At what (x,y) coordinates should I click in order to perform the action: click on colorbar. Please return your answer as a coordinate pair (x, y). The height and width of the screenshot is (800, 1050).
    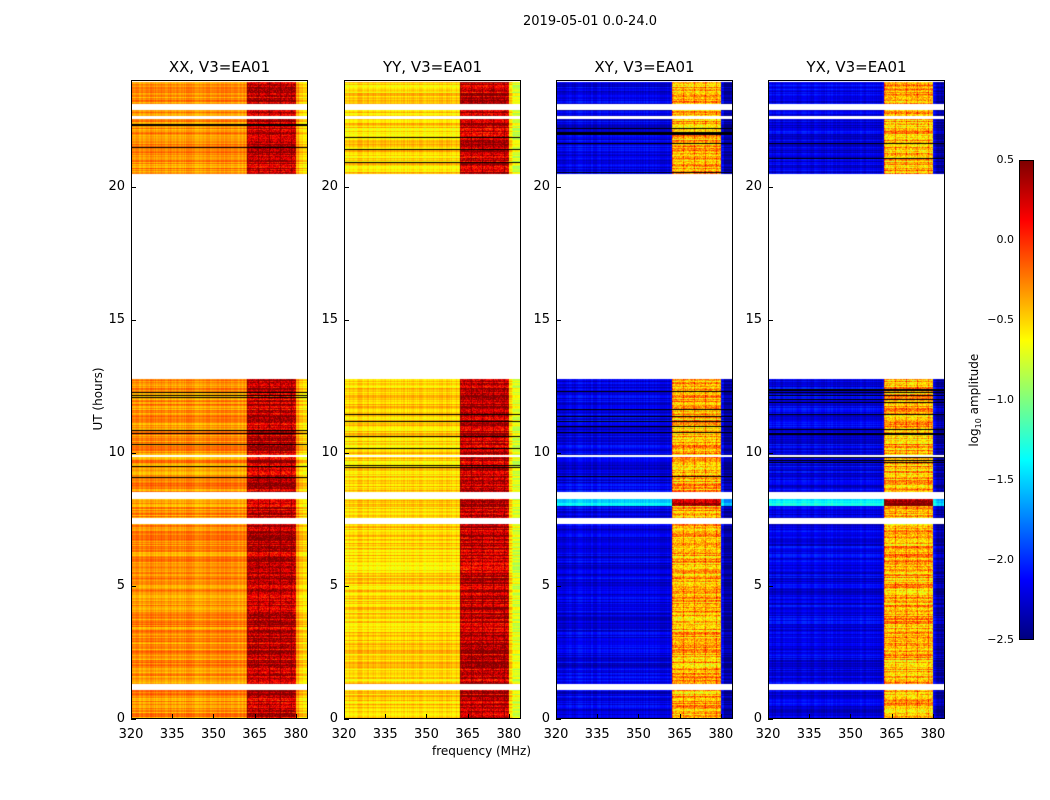
    Looking at the image, I should click on (1026, 400).